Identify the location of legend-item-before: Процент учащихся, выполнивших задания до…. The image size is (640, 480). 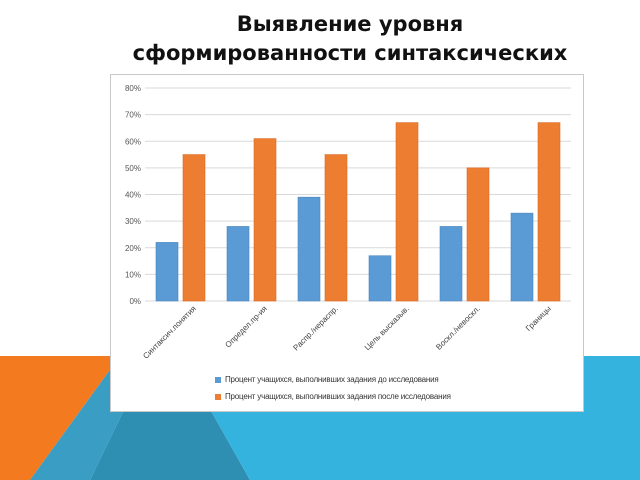
(333, 379).